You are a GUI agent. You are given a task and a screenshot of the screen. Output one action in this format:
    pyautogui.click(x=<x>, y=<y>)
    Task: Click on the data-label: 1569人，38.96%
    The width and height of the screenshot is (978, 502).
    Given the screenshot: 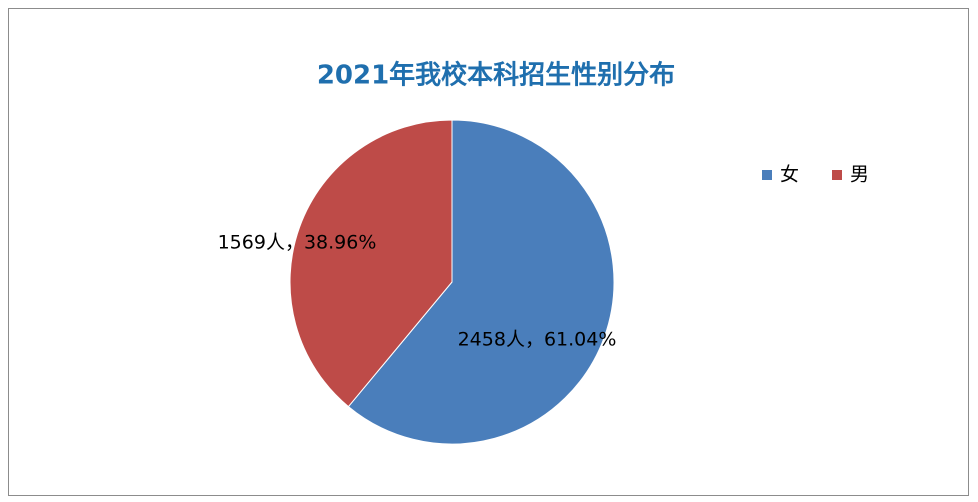 What is the action you would take?
    pyautogui.click(x=297, y=243)
    